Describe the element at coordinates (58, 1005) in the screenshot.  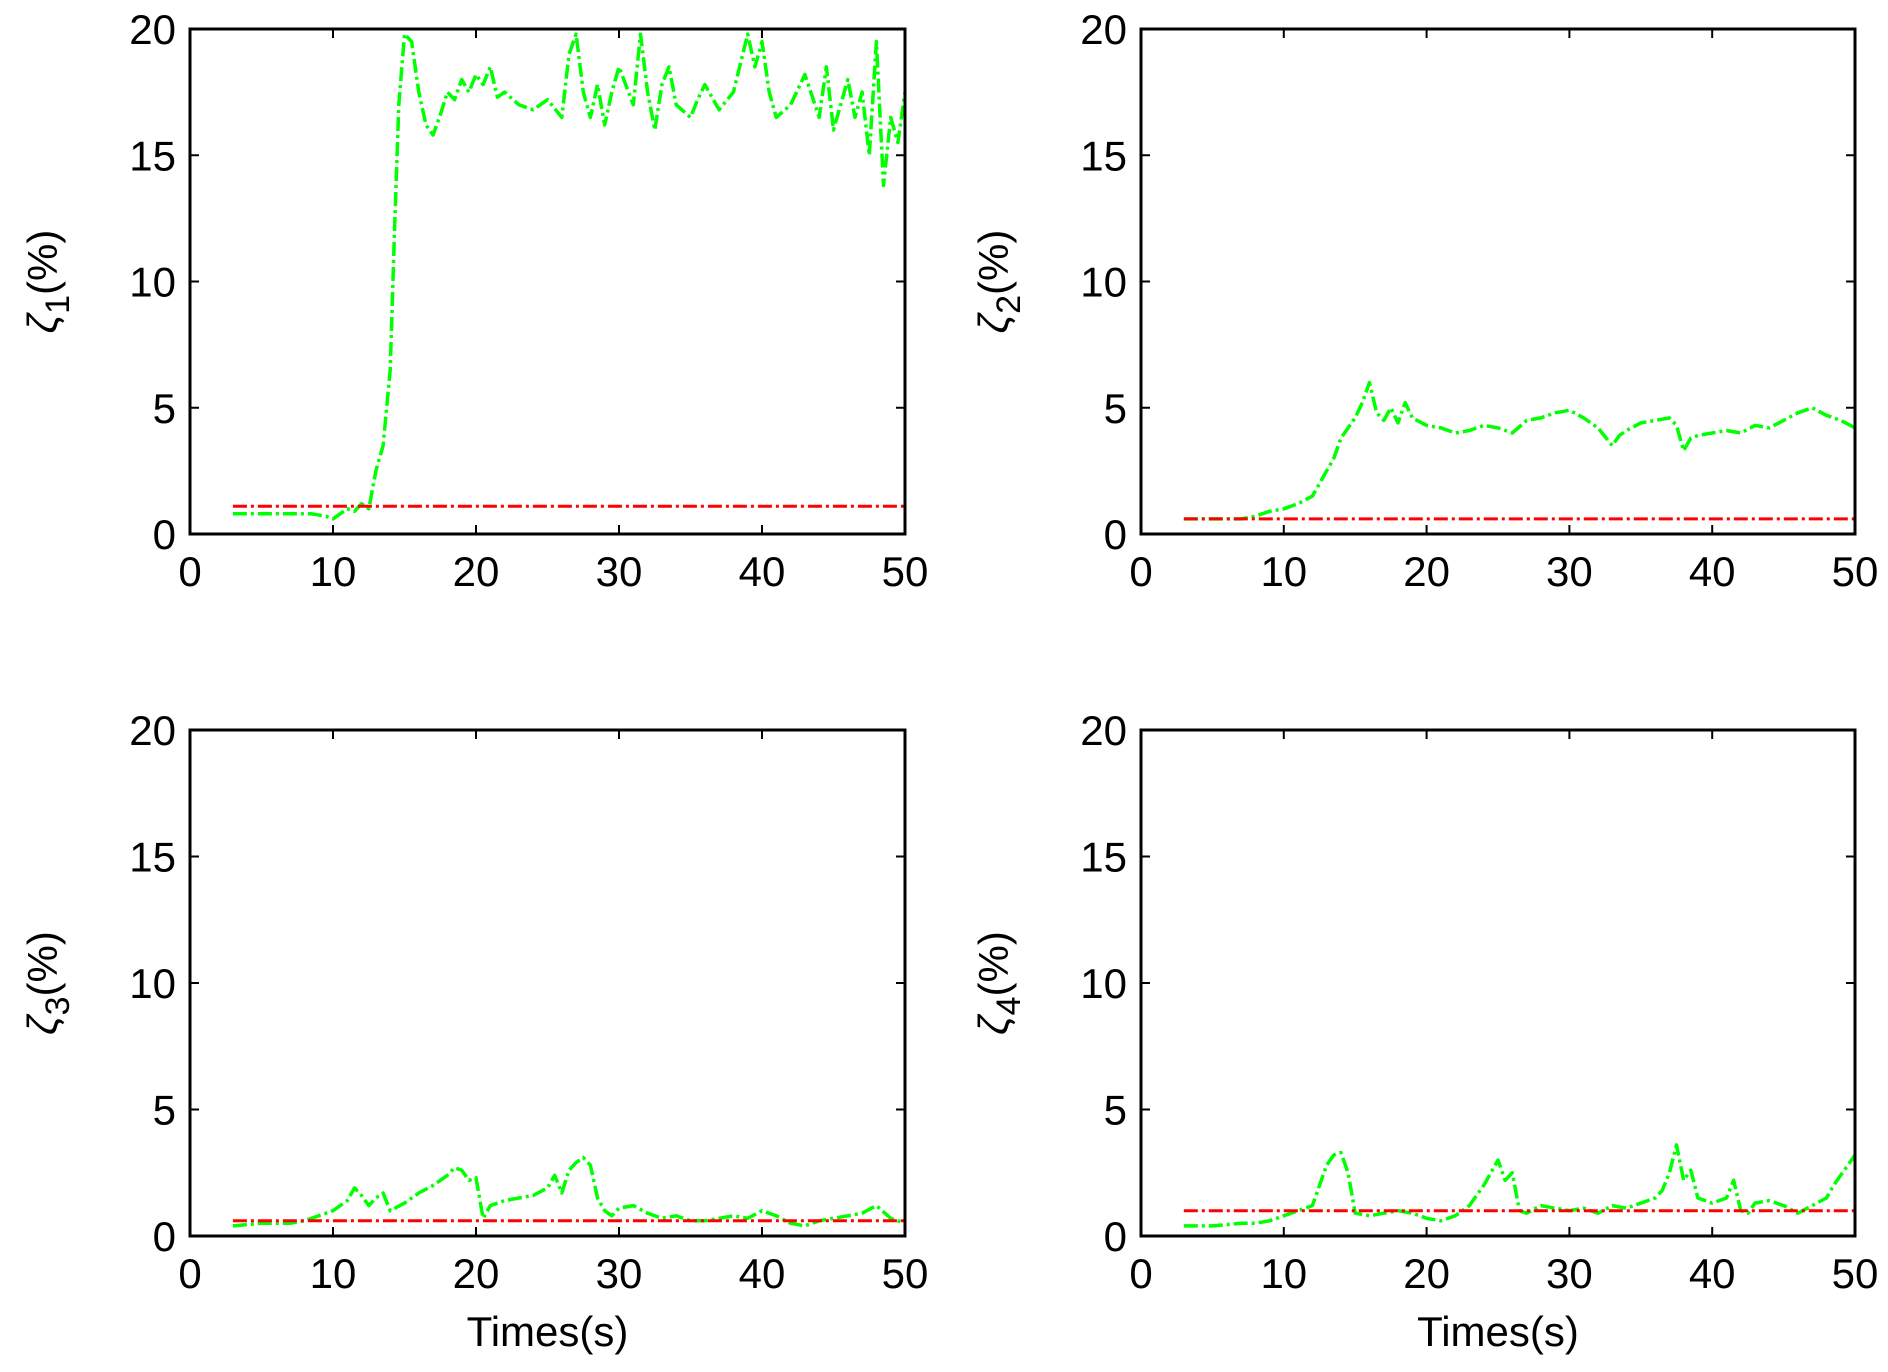
I see `y-axis-label-subscript: 3` at that location.